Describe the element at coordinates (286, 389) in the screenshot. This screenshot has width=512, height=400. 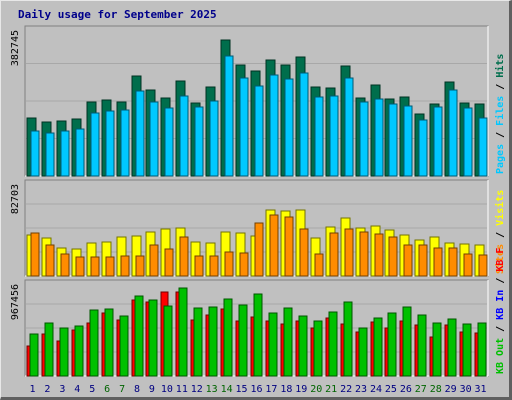
I see `x-tick-day-18: 18` at that location.